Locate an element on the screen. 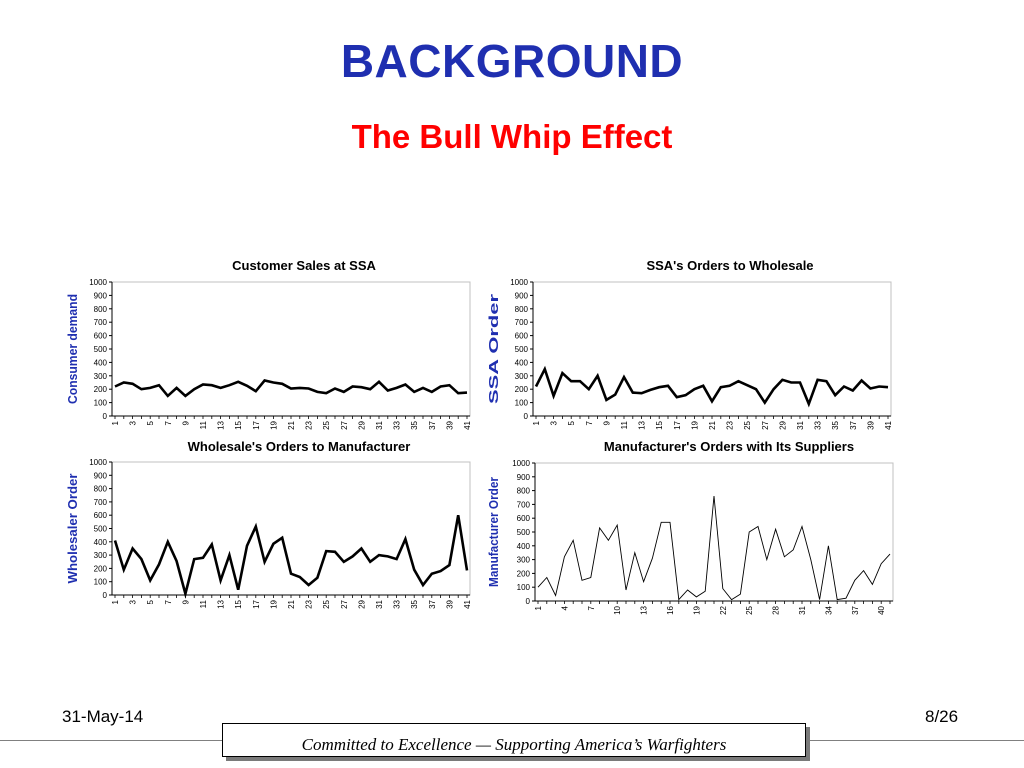 The width and height of the screenshot is (1024, 768). x-tick-label: 17 is located at coordinates (256, 603).